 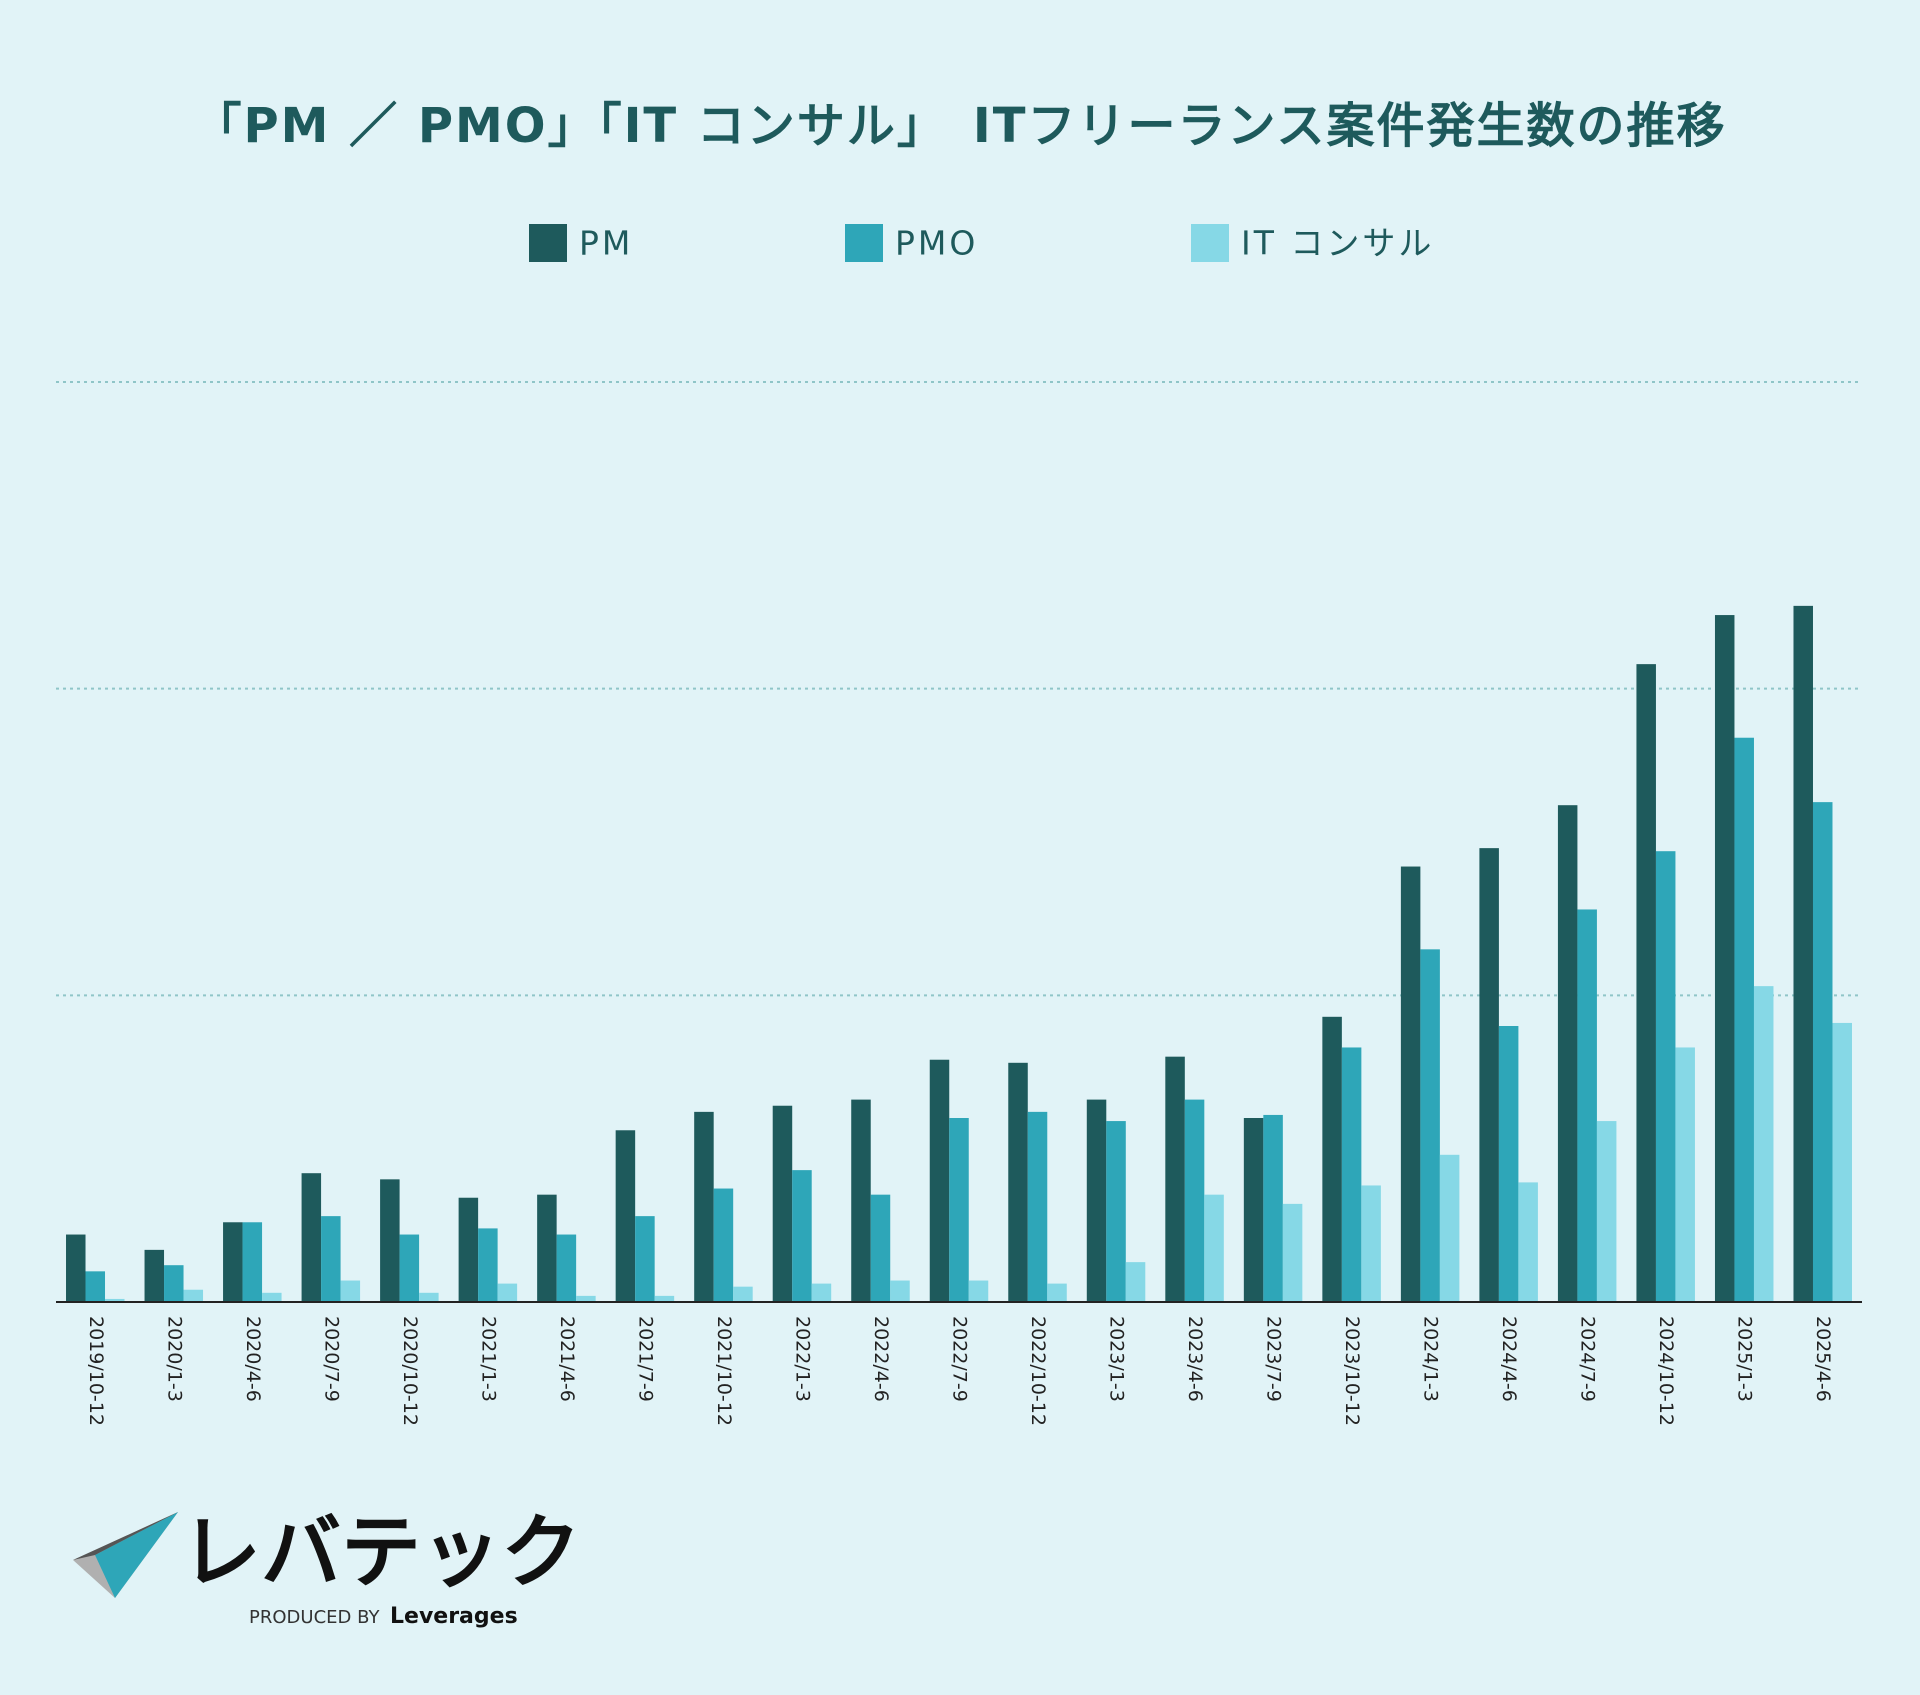 What do you see at coordinates (1352, 1371) in the screenshot?
I see `x-tick-label: 2023/10-12` at bounding box center [1352, 1371].